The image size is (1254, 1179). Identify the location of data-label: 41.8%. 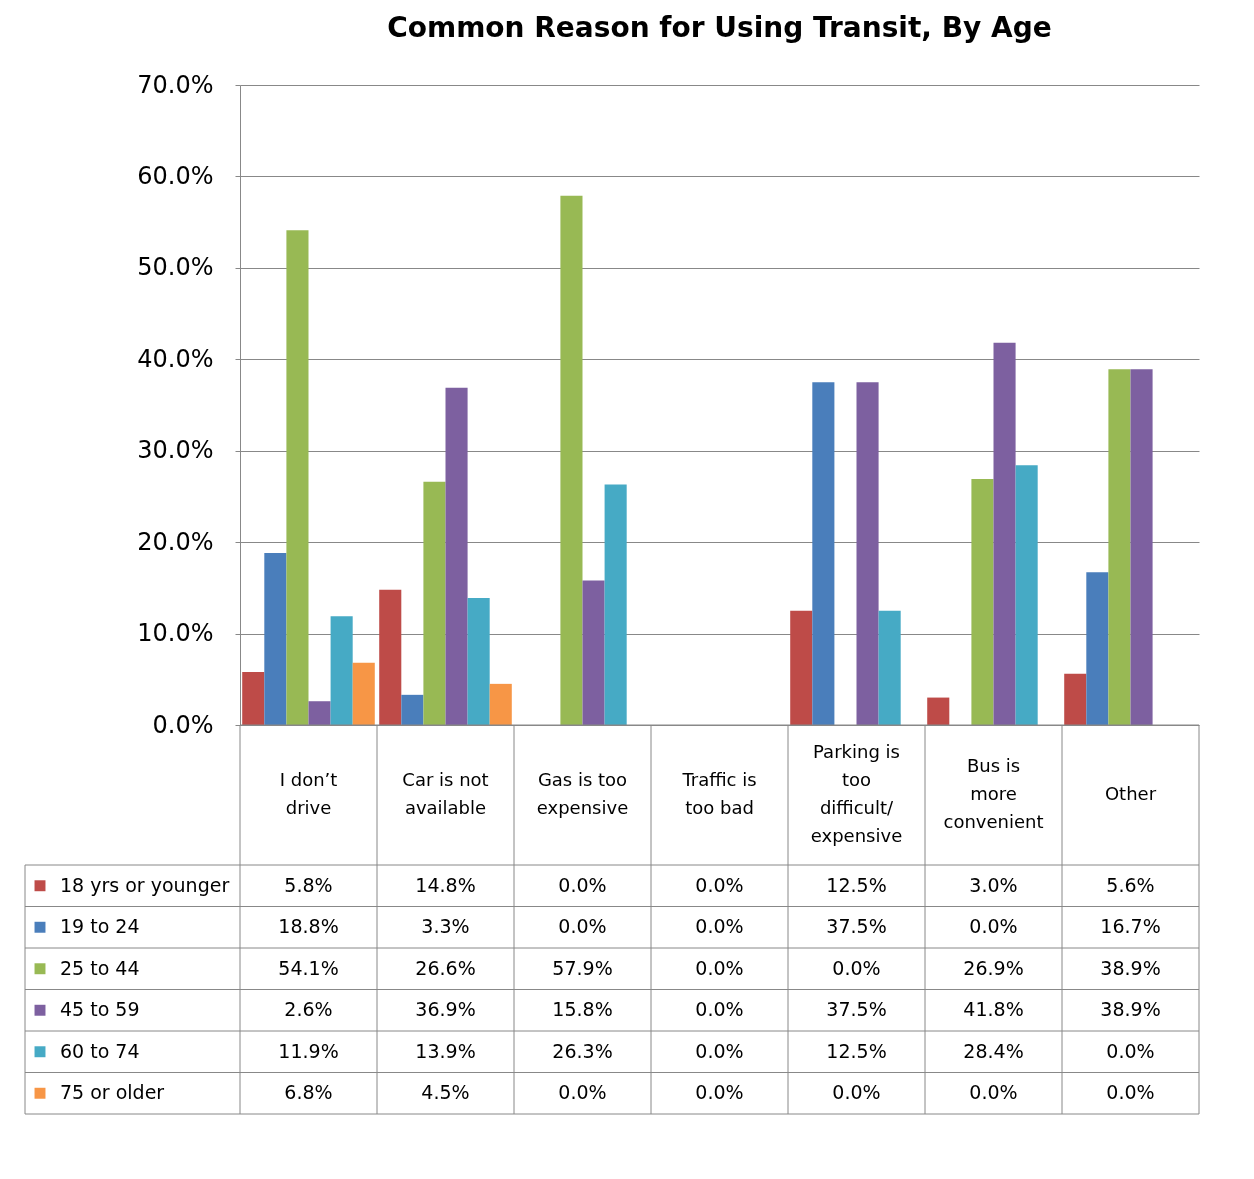
(993, 1009).